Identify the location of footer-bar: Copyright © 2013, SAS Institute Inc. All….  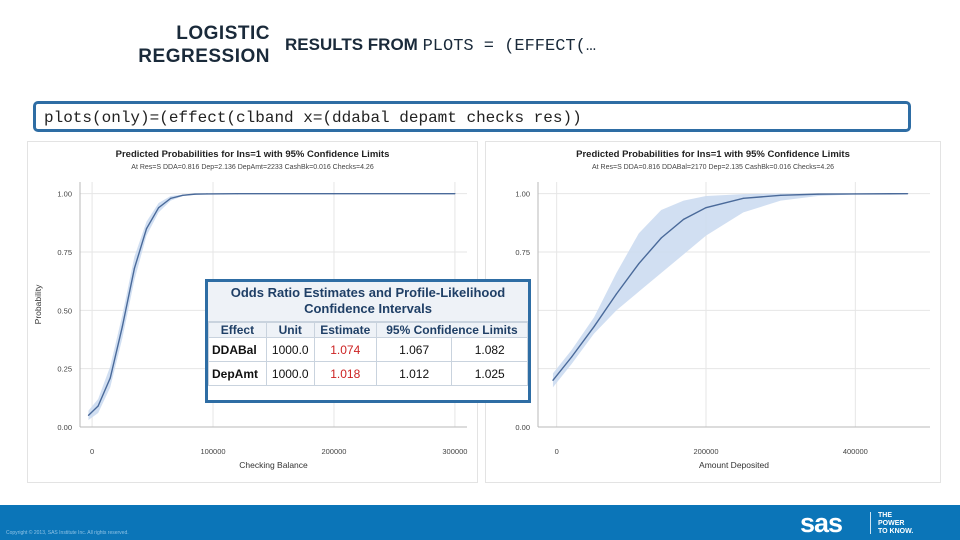
(480, 522).